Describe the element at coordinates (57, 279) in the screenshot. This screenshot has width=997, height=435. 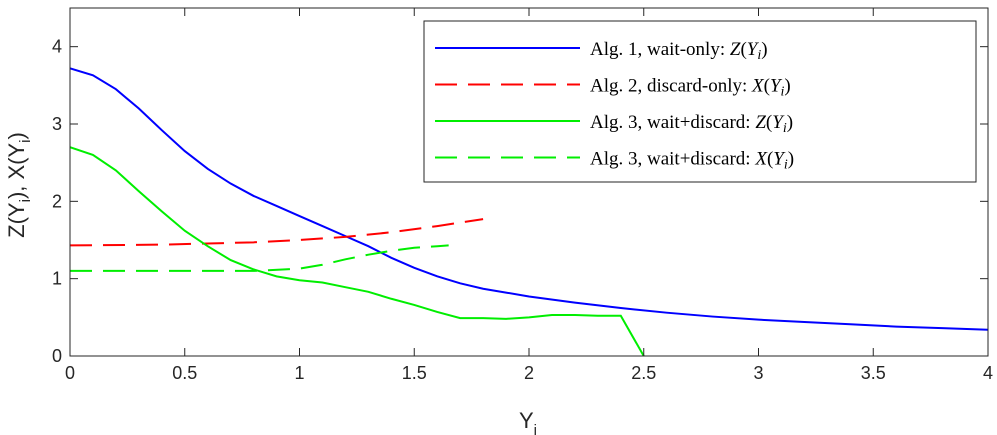
I see `y-tick-label: 1` at that location.